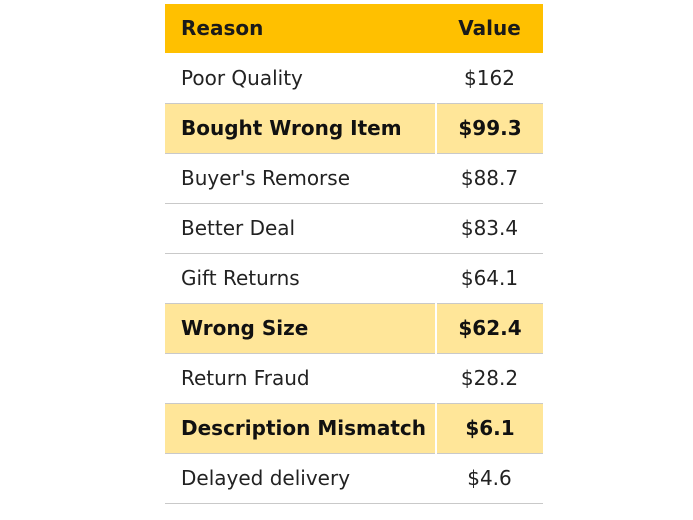 The height and width of the screenshot is (520, 693). I want to click on column-header-reason: Reason, so click(300, 28).